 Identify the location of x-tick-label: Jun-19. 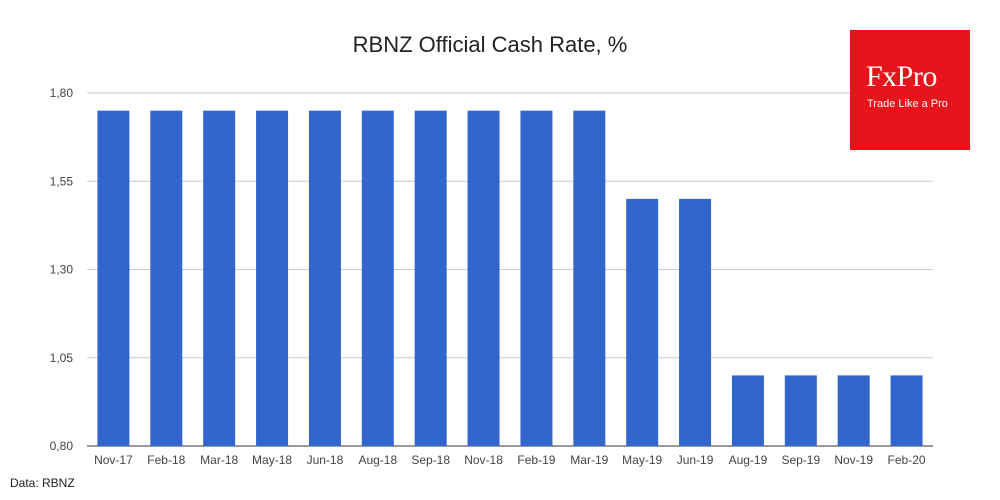
(695, 460).